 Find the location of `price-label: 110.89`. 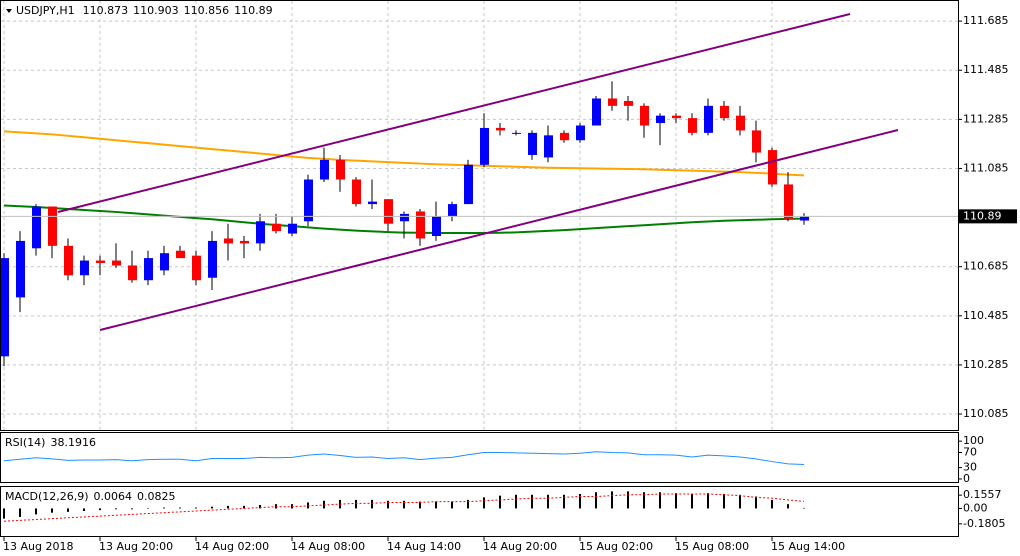

price-label: 110.89 is located at coordinates (982, 215).